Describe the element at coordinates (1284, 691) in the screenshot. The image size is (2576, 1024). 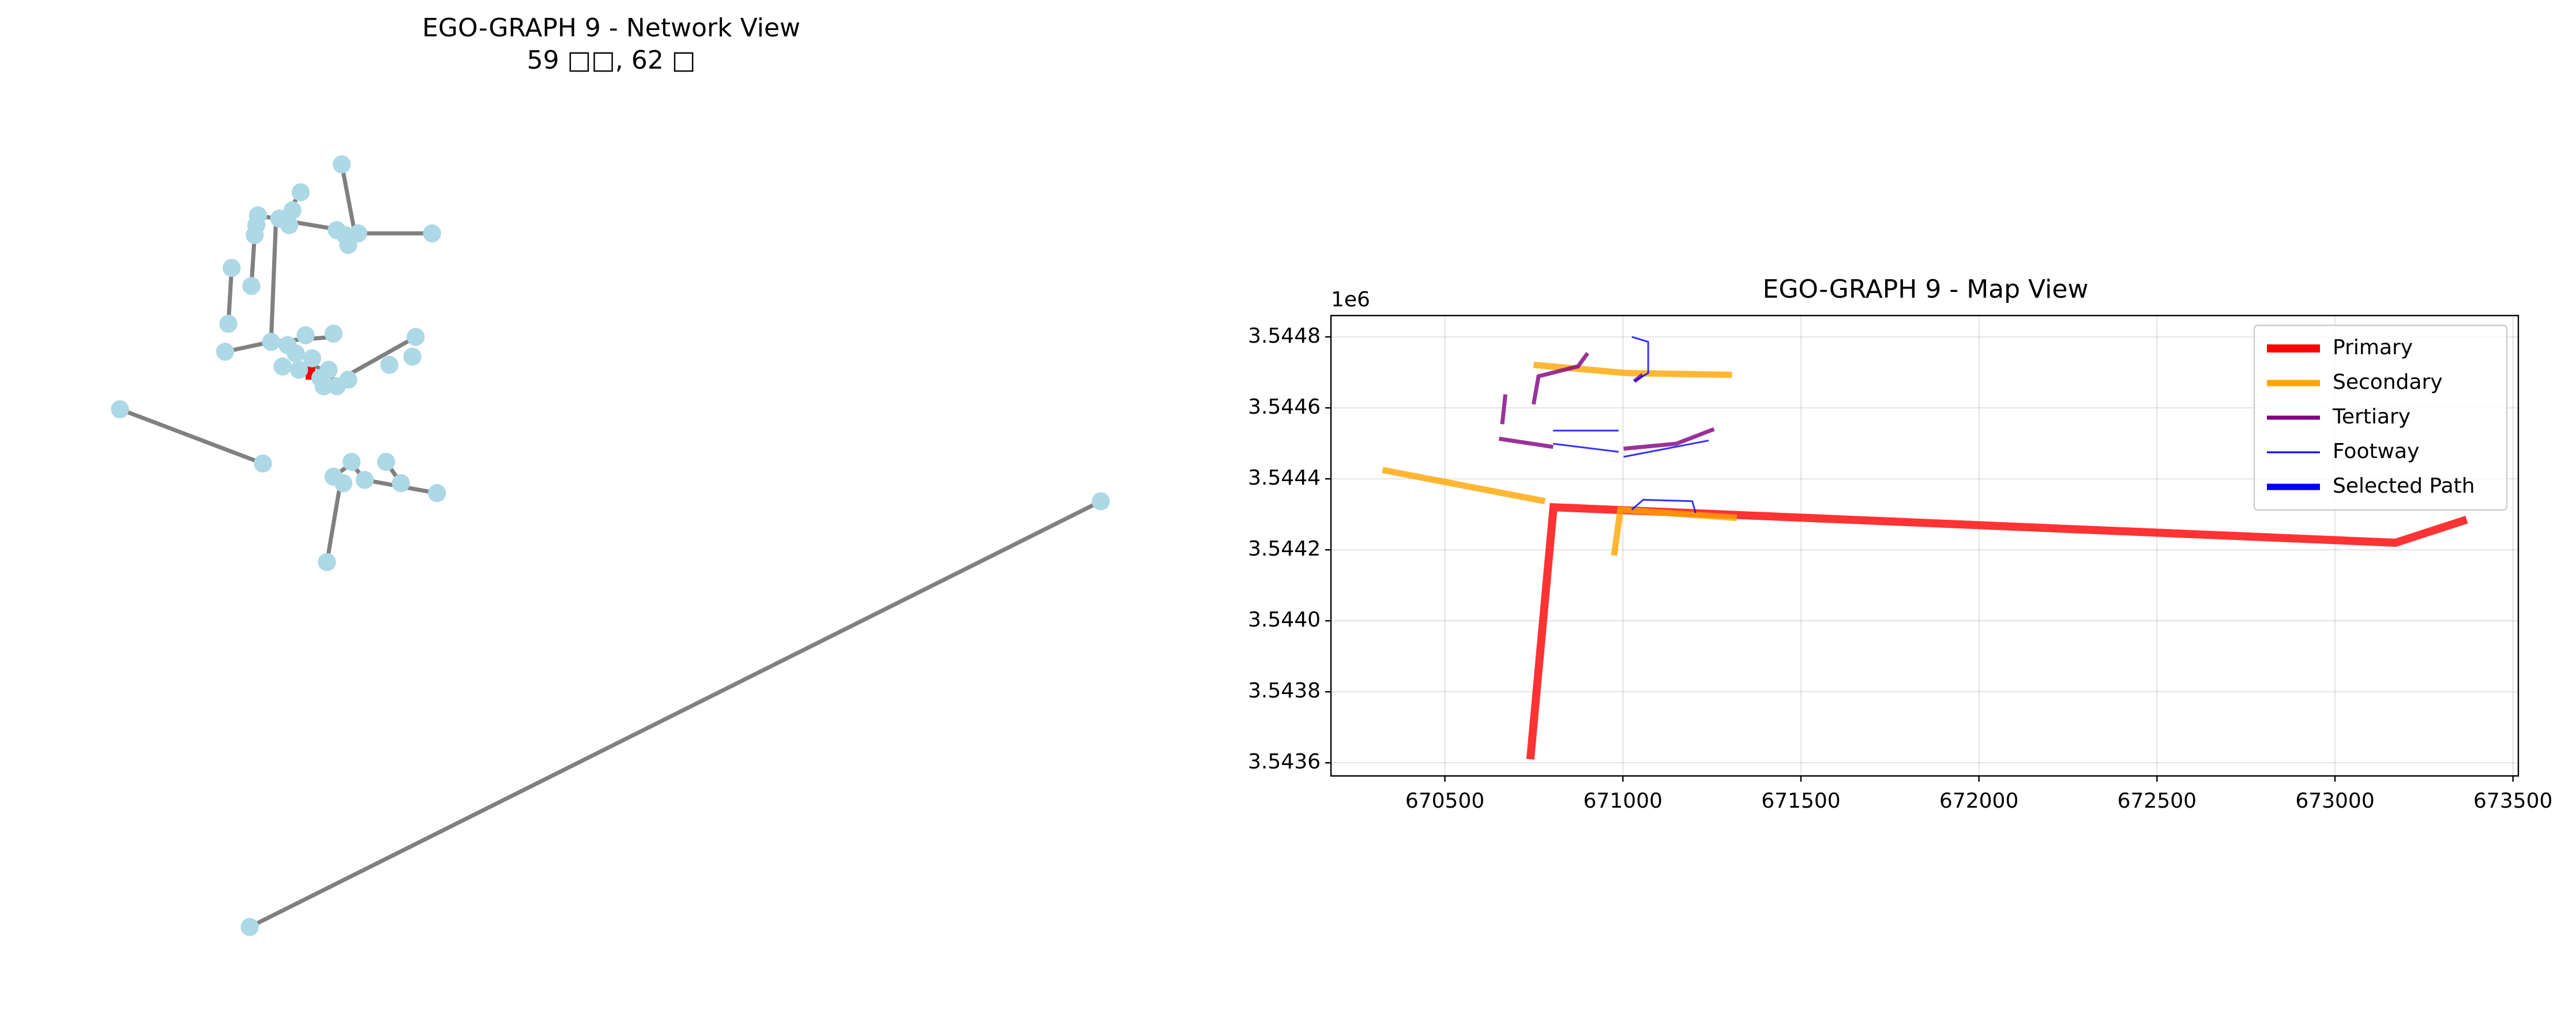
I see `y-tick-label: 3.5438` at that location.